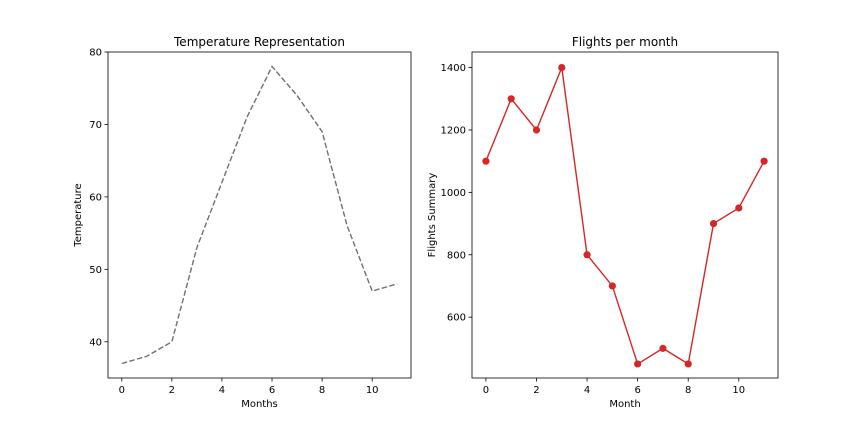  I want to click on temperature-y-tick-label: 40, so click(95, 342).